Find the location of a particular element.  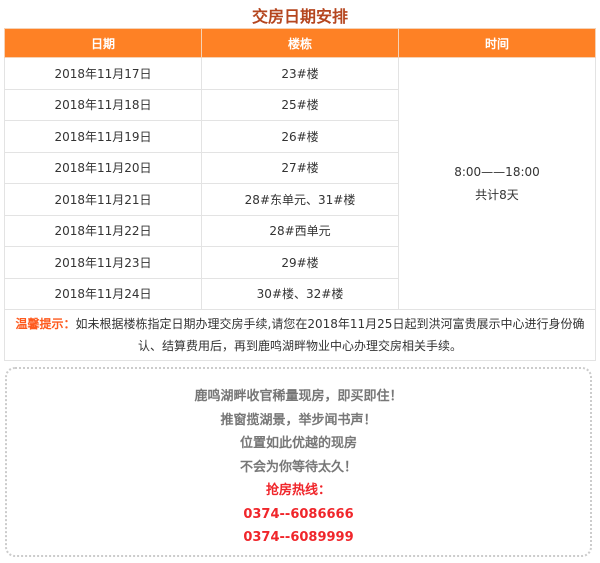

table-row: 2018年11月22日 28#西单元 is located at coordinates (300, 230).